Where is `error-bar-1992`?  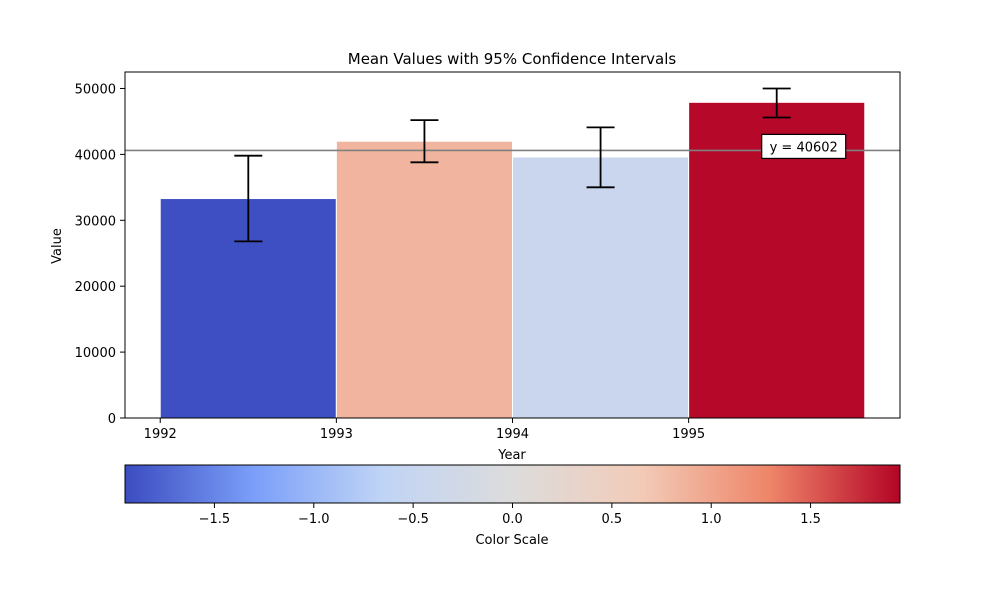 error-bar-1992 is located at coordinates (248, 198).